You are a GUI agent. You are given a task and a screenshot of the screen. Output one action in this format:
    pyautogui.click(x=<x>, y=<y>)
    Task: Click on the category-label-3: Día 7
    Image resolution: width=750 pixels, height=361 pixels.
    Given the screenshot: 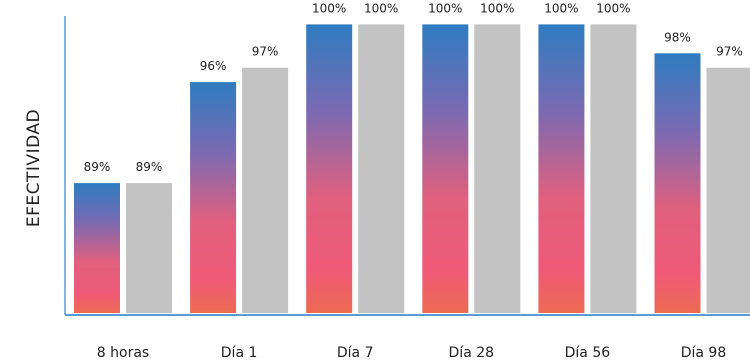 What is the action you would take?
    pyautogui.click(x=355, y=353)
    